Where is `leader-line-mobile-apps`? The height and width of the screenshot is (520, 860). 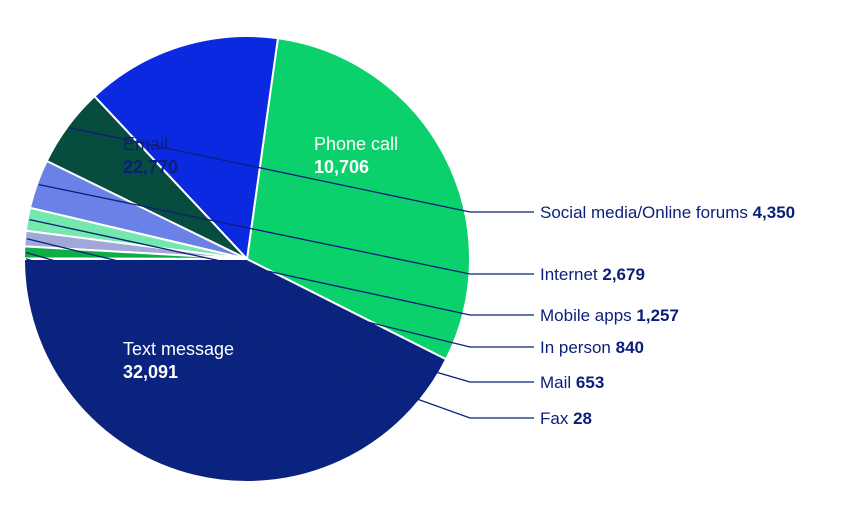 leader-line-mobile-apps is located at coordinates (281, 267).